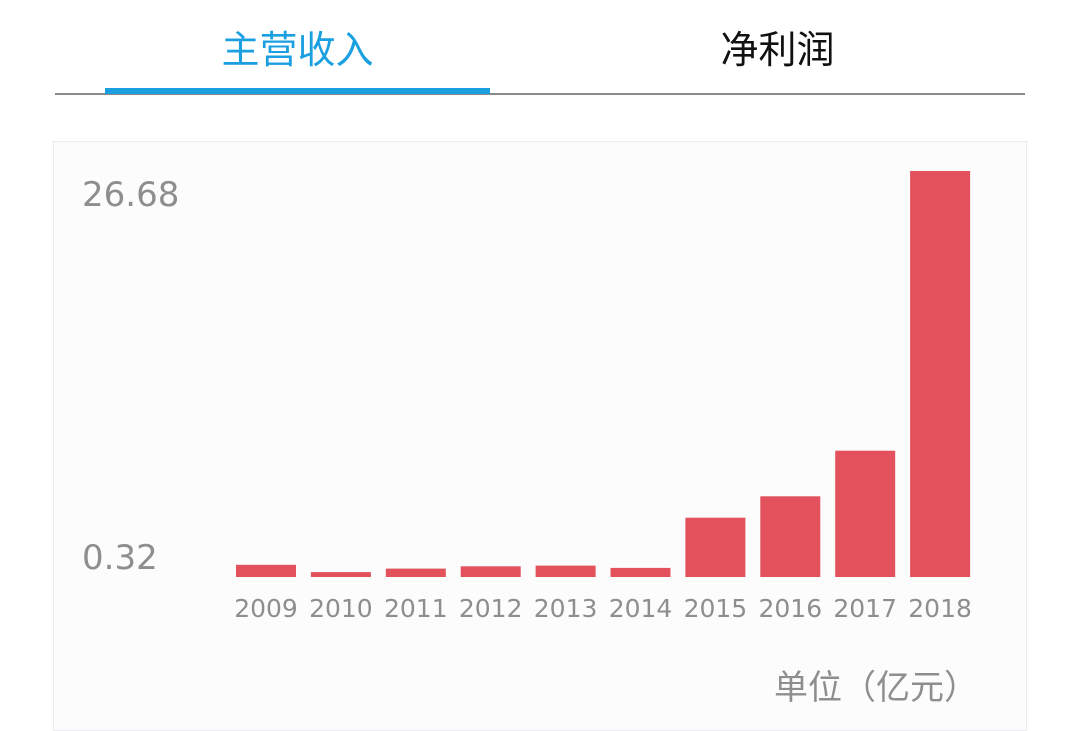 Image resolution: width=1080 pixels, height=731 pixels. Describe the element at coordinates (940, 374) in the screenshot. I see `bar-2018` at that location.